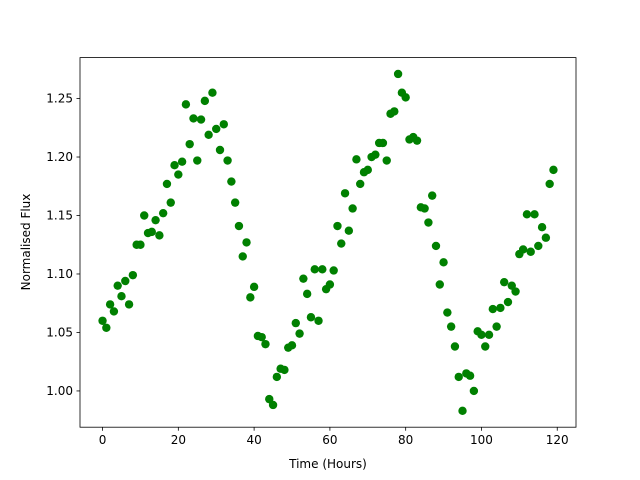  Describe the element at coordinates (59, 391) in the screenshot. I see `y-tick-label: 1.00` at that location.